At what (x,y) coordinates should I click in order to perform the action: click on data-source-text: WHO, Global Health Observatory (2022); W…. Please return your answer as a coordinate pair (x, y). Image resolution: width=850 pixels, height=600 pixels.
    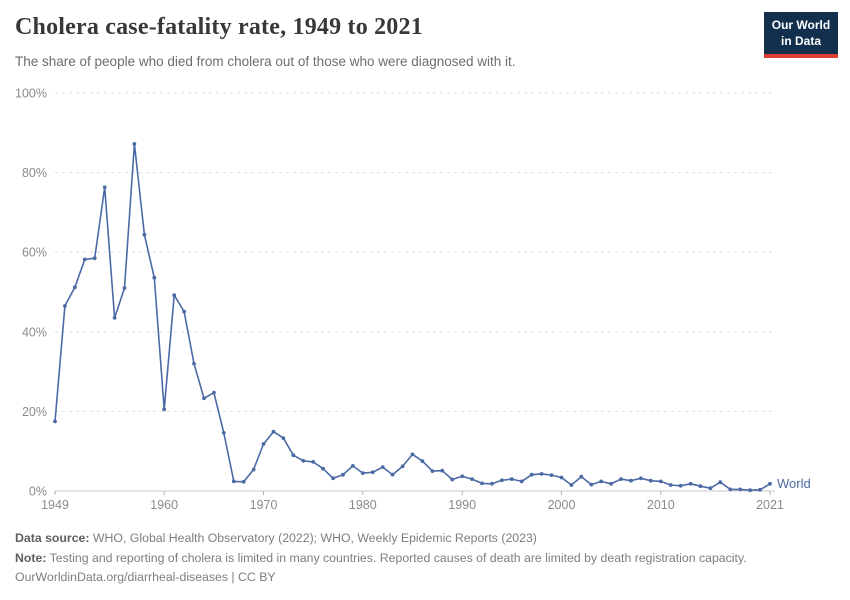
    Looking at the image, I should click on (314, 538).